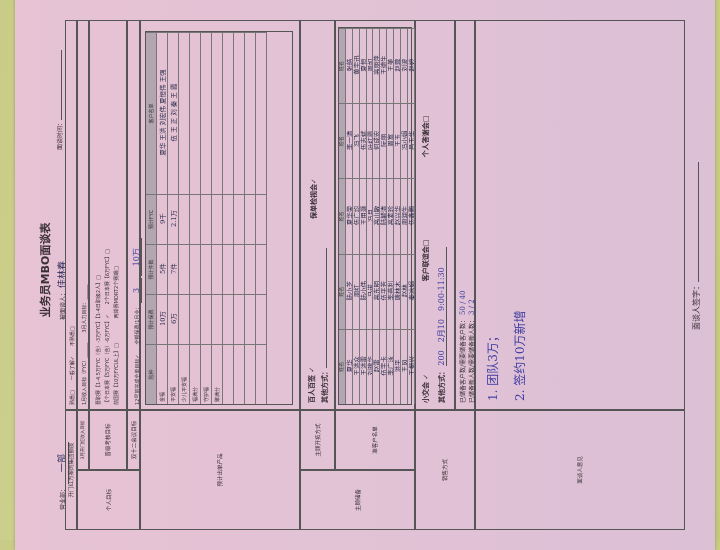 This screenshot has height=550, width=720. Describe the element at coordinates (206, 374) in the screenshot. I see `products-cell: 守护福` at that location.